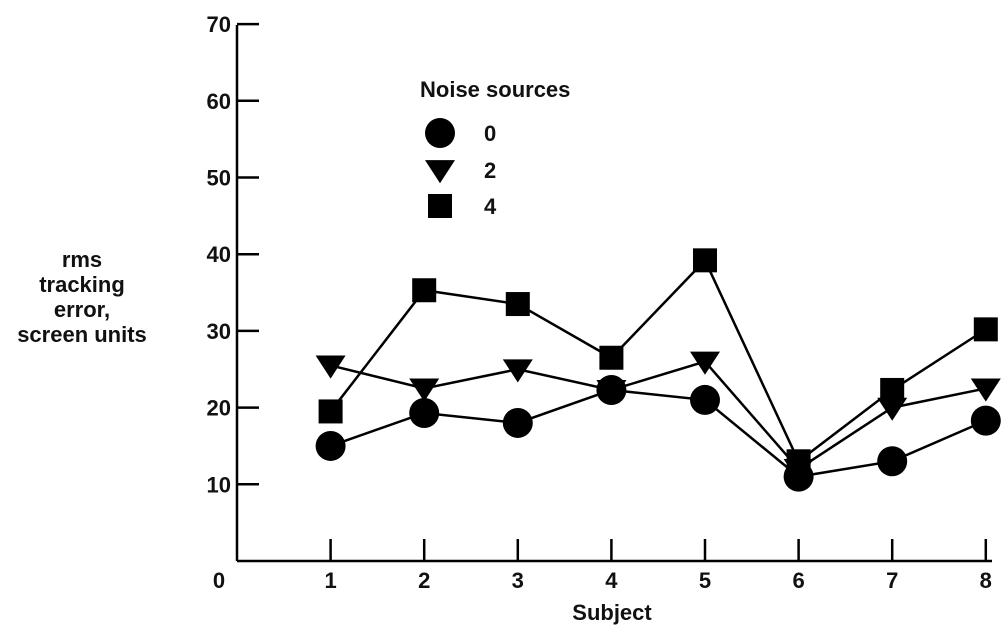 The height and width of the screenshot is (630, 1001). I want to click on y-axis-title-line: tracking, so click(82, 284).